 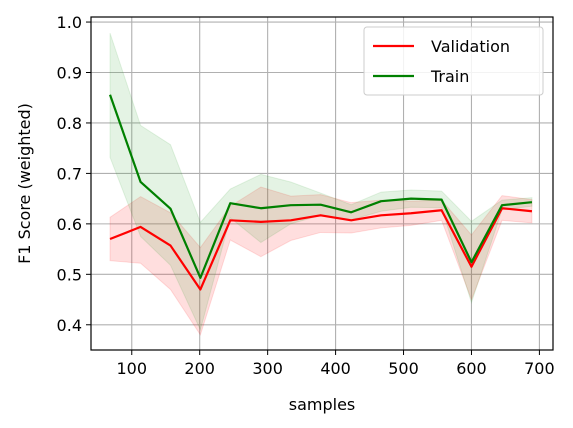 I want to click on legend-box, so click(x=453, y=61).